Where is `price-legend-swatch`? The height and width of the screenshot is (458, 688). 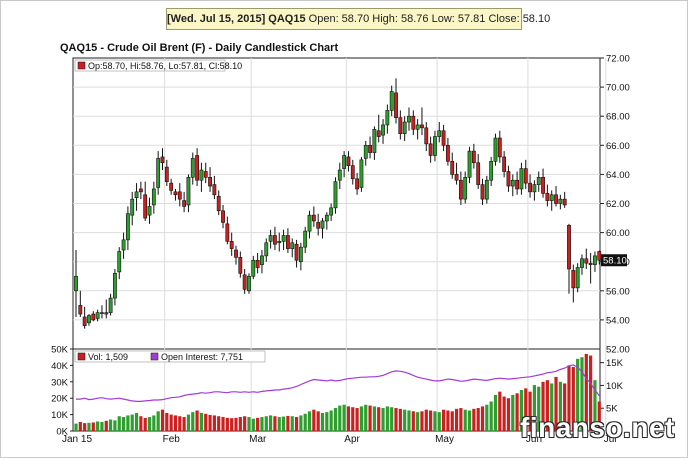
price-legend-swatch is located at coordinates (81, 65).